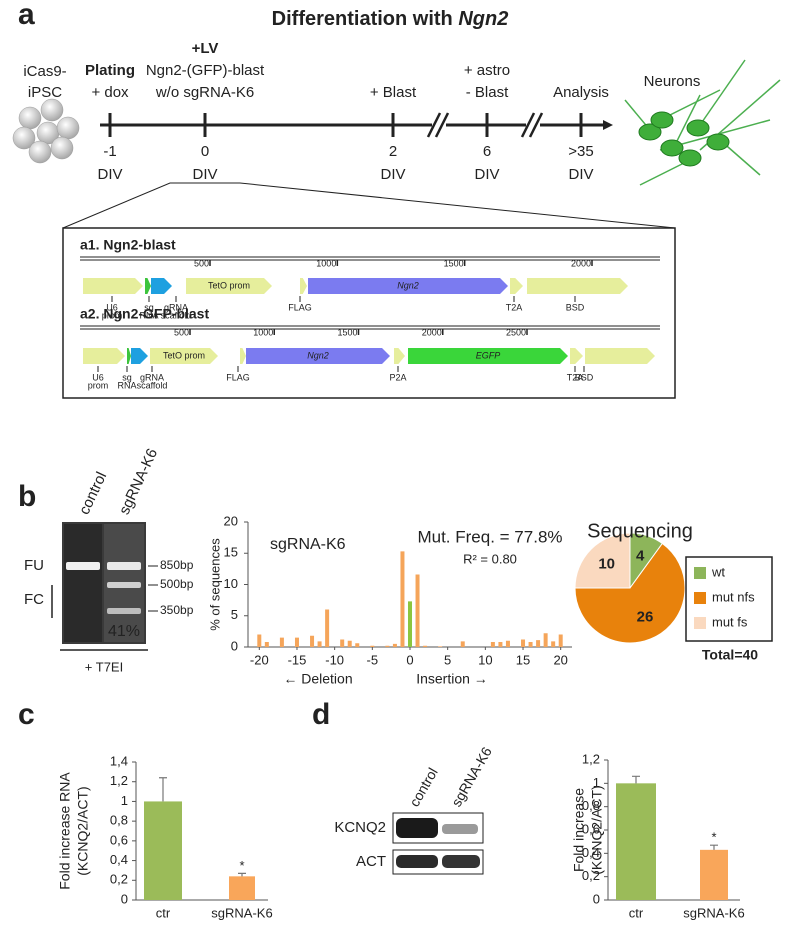  Describe the element at coordinates (34, 565) in the screenshot. I see `gel-row-label: FU` at that location.